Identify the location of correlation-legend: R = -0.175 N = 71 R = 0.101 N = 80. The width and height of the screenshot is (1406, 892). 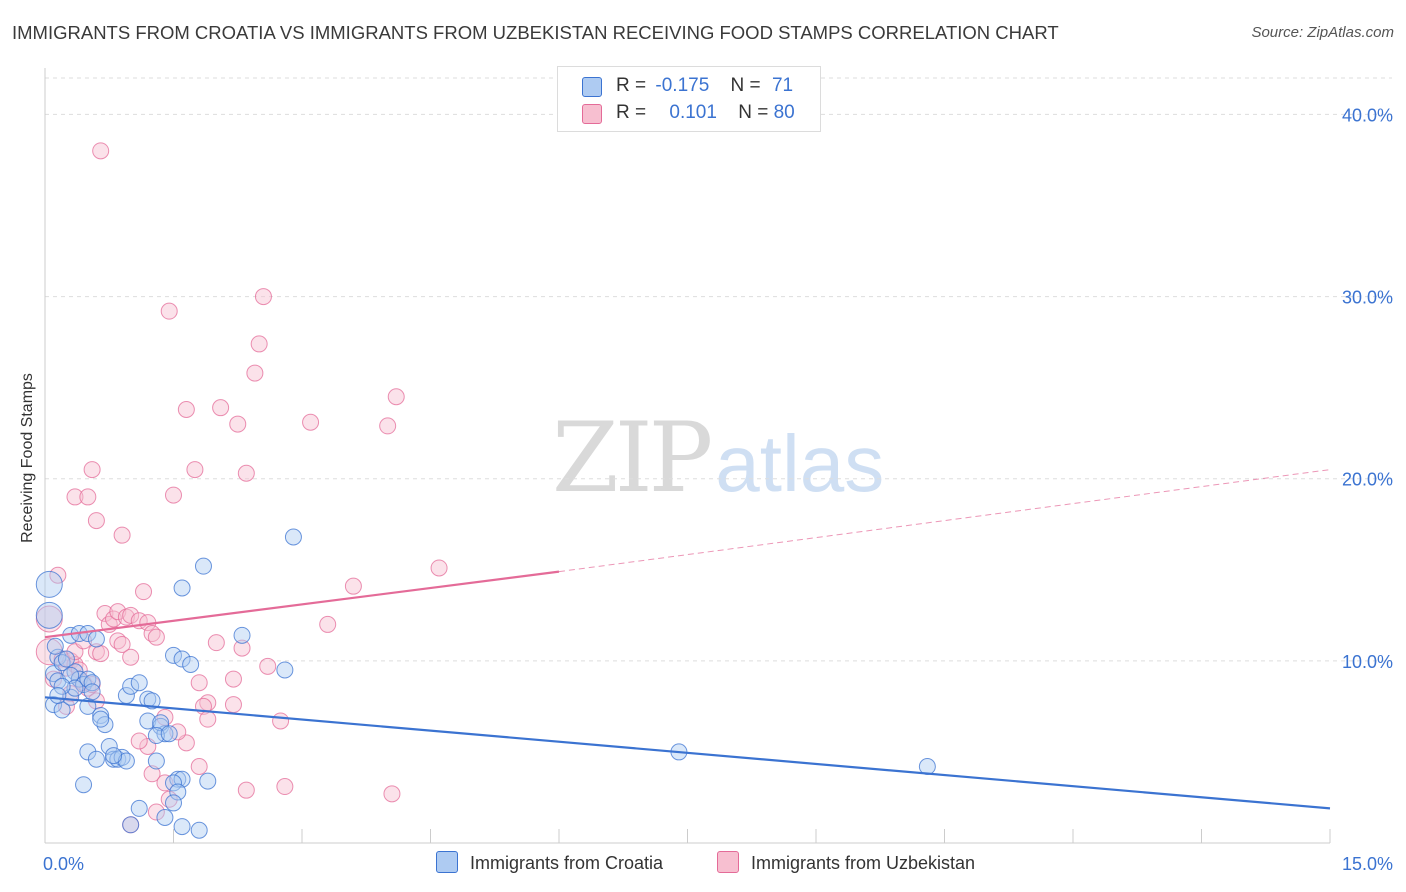
(689, 99).